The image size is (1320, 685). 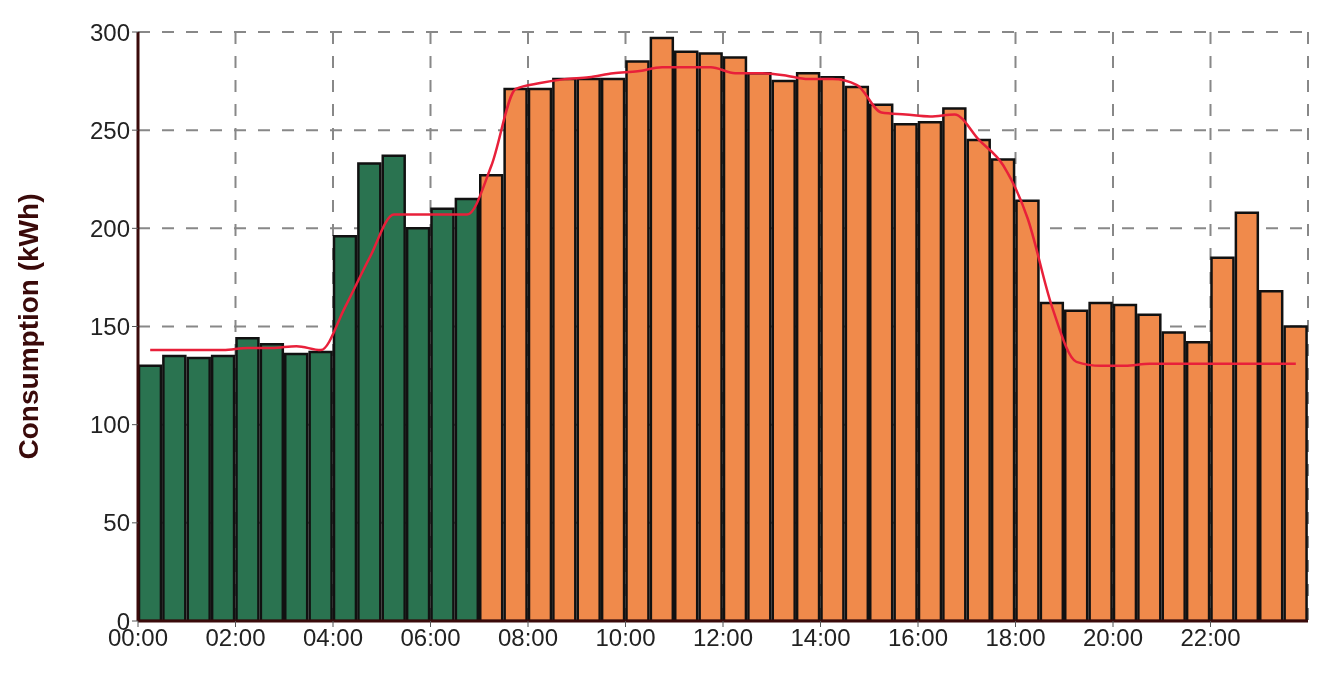 What do you see at coordinates (625, 638) in the screenshot?
I see `x-tick-label: 10:00` at bounding box center [625, 638].